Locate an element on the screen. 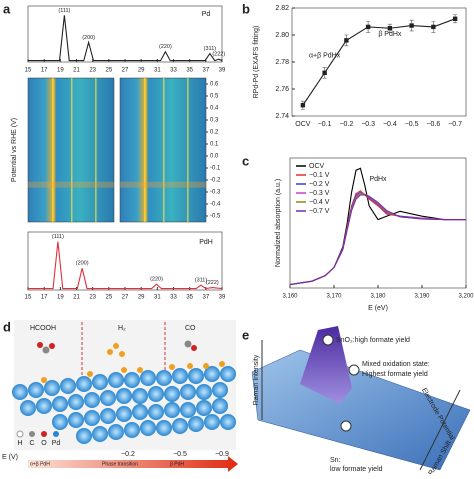 The width and height of the screenshot is (474, 479). potential-label: −0.9 is located at coordinates (222, 454).